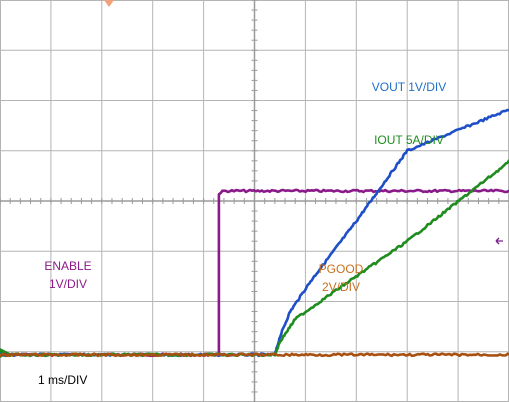 Image resolution: width=509 pixels, height=402 pixels. Describe the element at coordinates (68, 284) in the screenshot. I see `trace-label-enable: 1V/DIV` at that location.